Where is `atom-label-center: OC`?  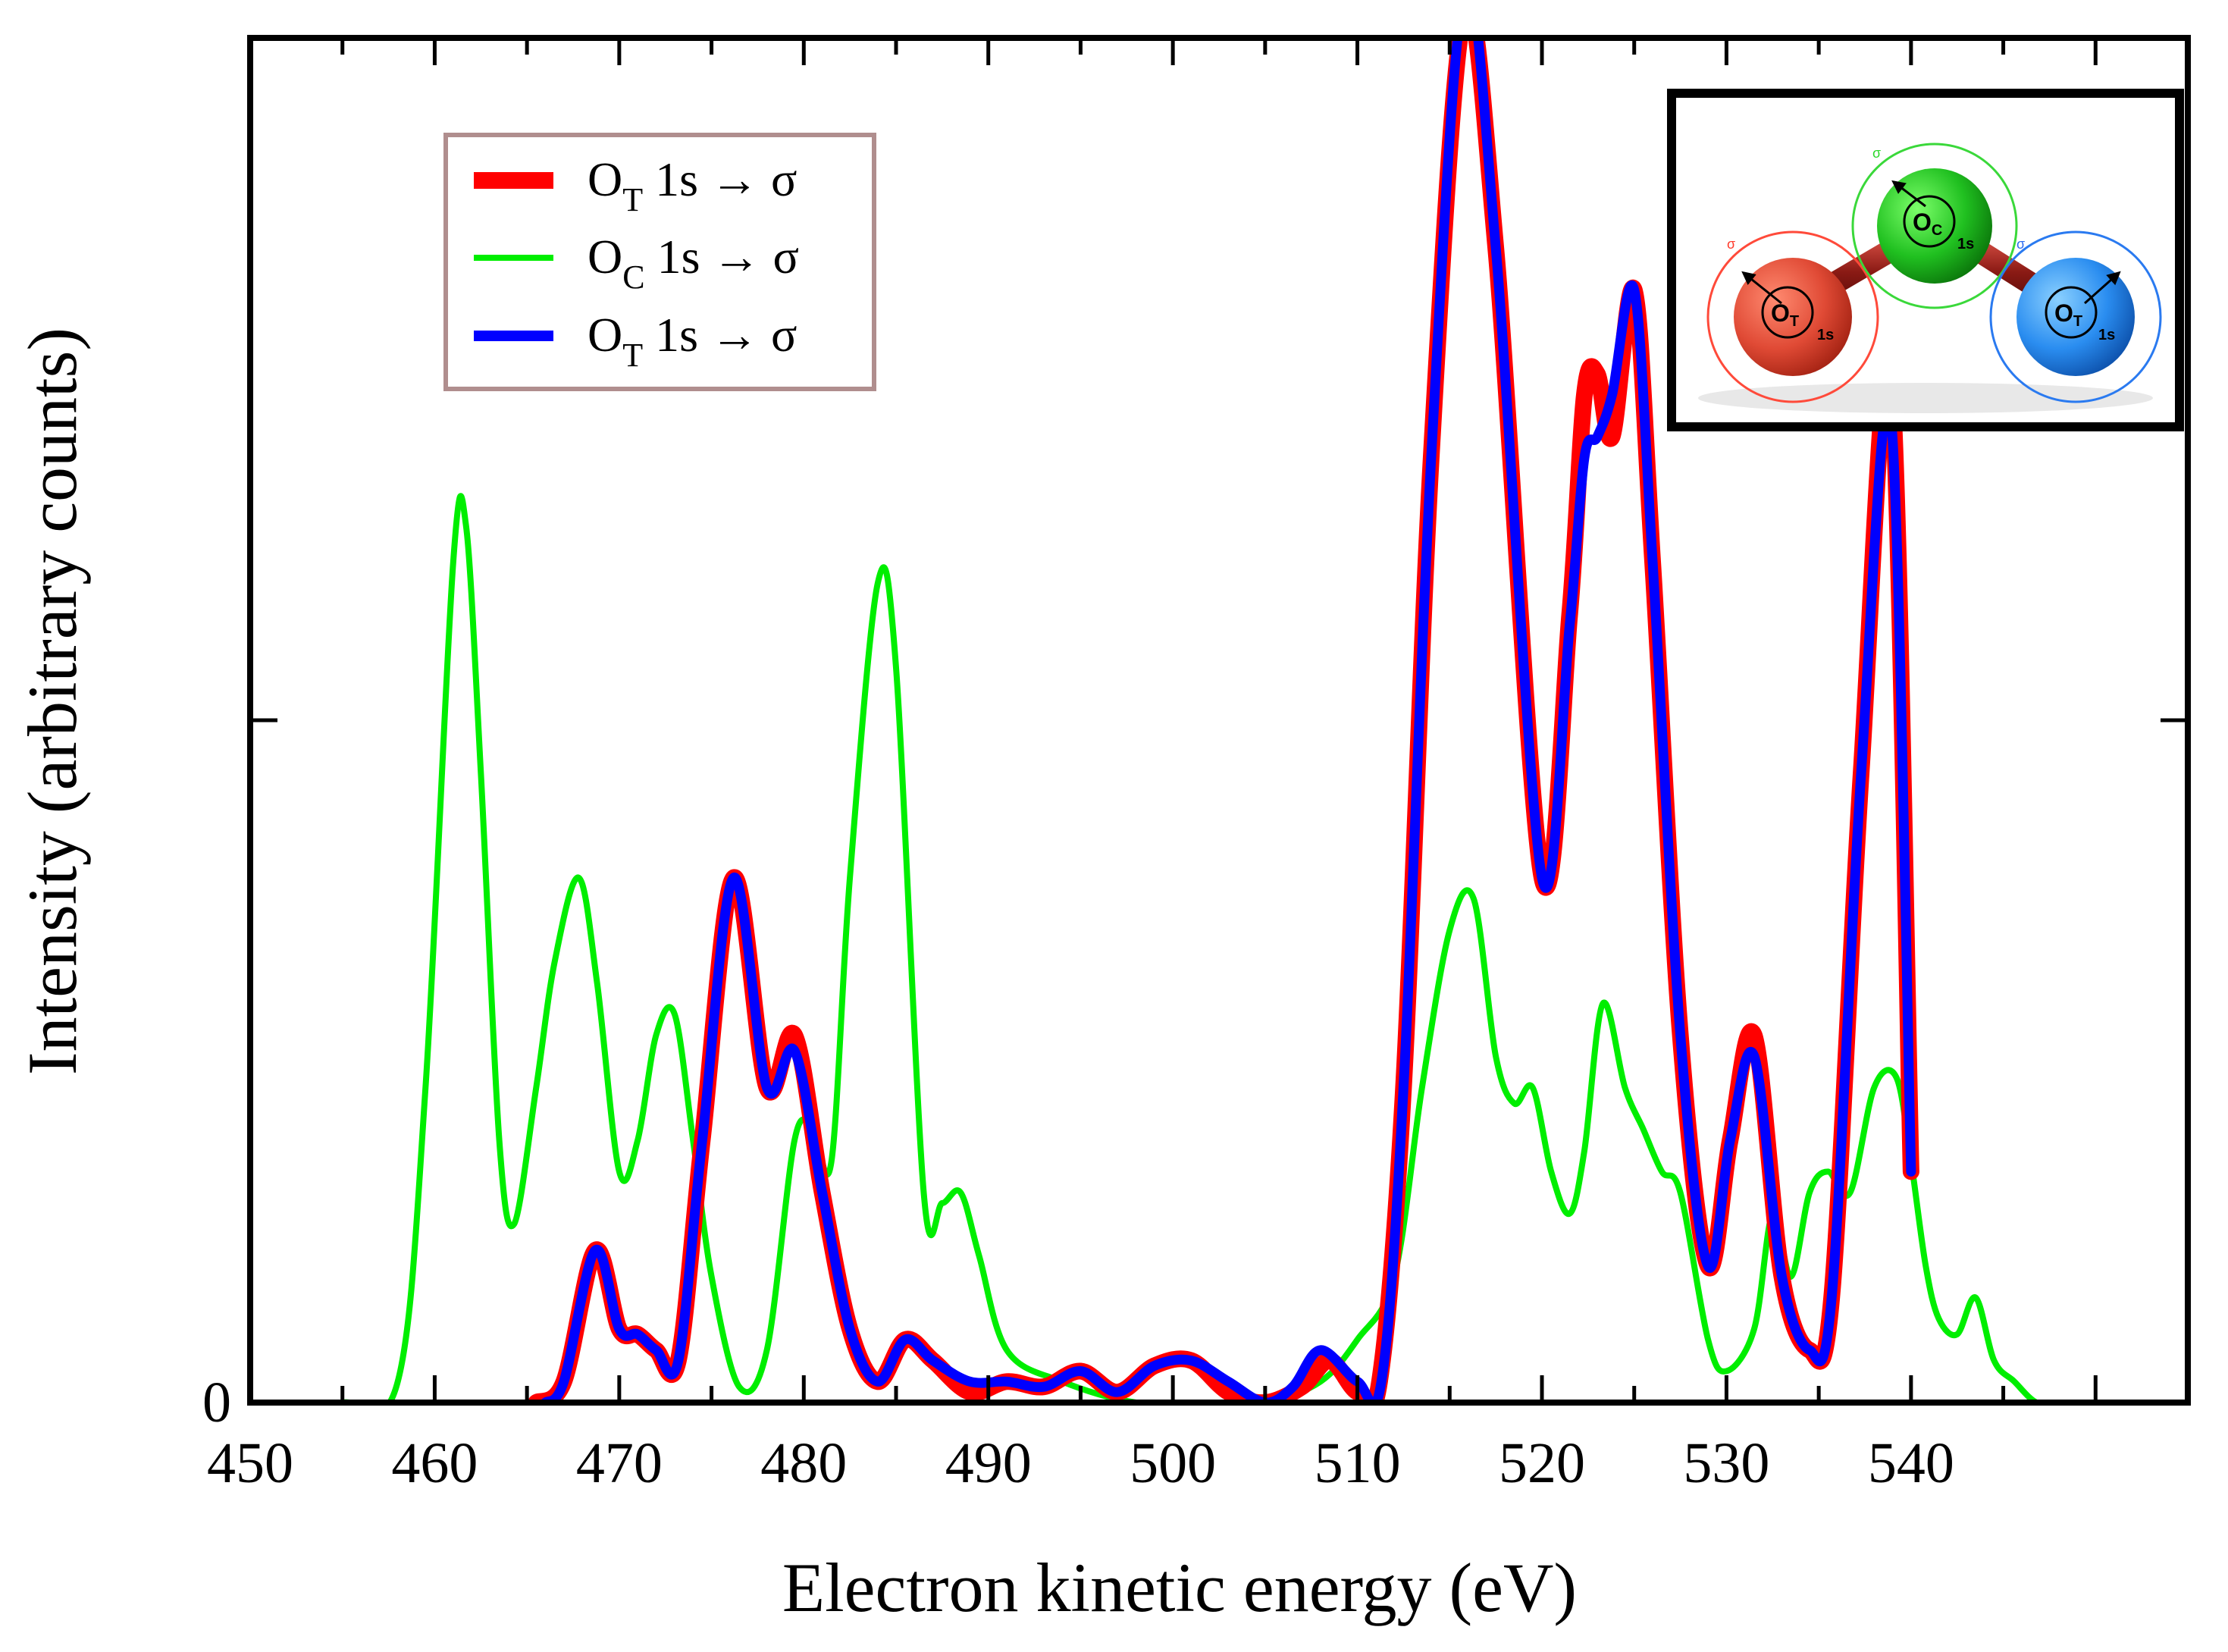 atom-label-center: OC is located at coordinates (1927, 223).